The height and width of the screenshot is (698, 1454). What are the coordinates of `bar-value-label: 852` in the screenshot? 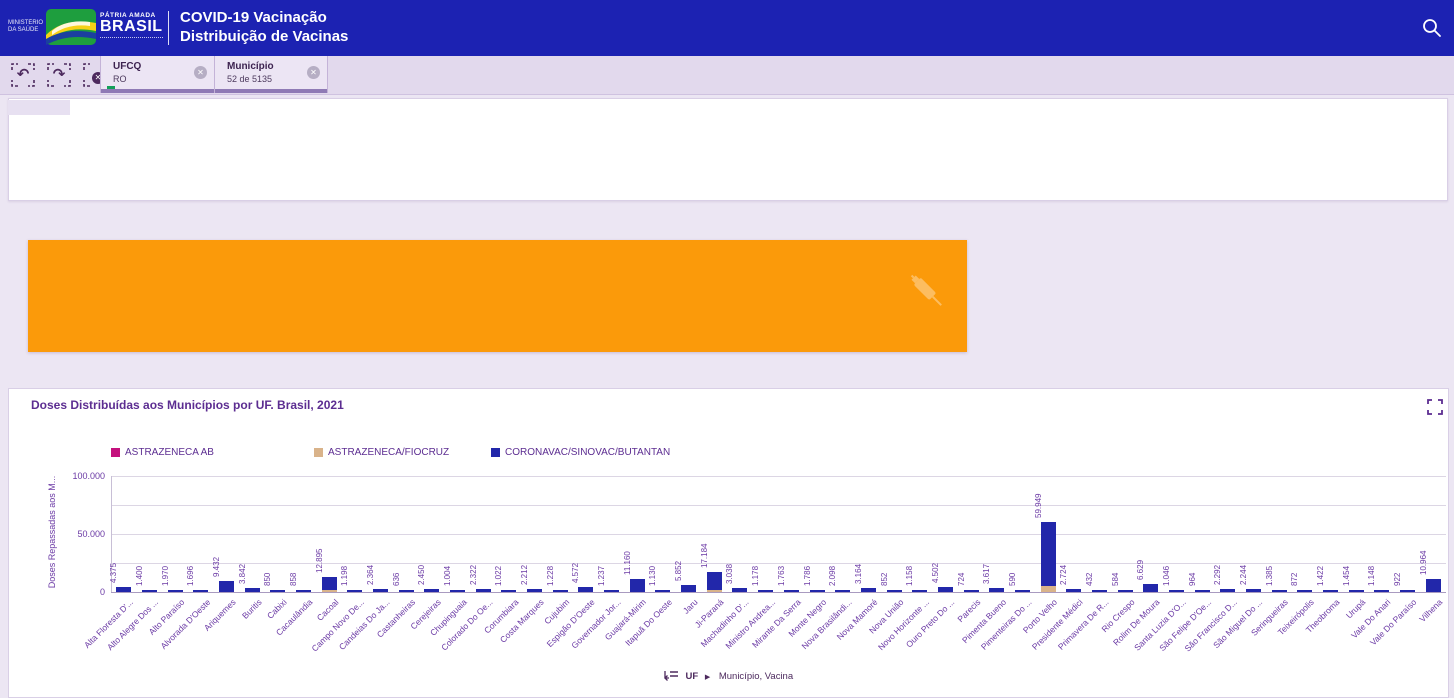 It's located at (884, 579).